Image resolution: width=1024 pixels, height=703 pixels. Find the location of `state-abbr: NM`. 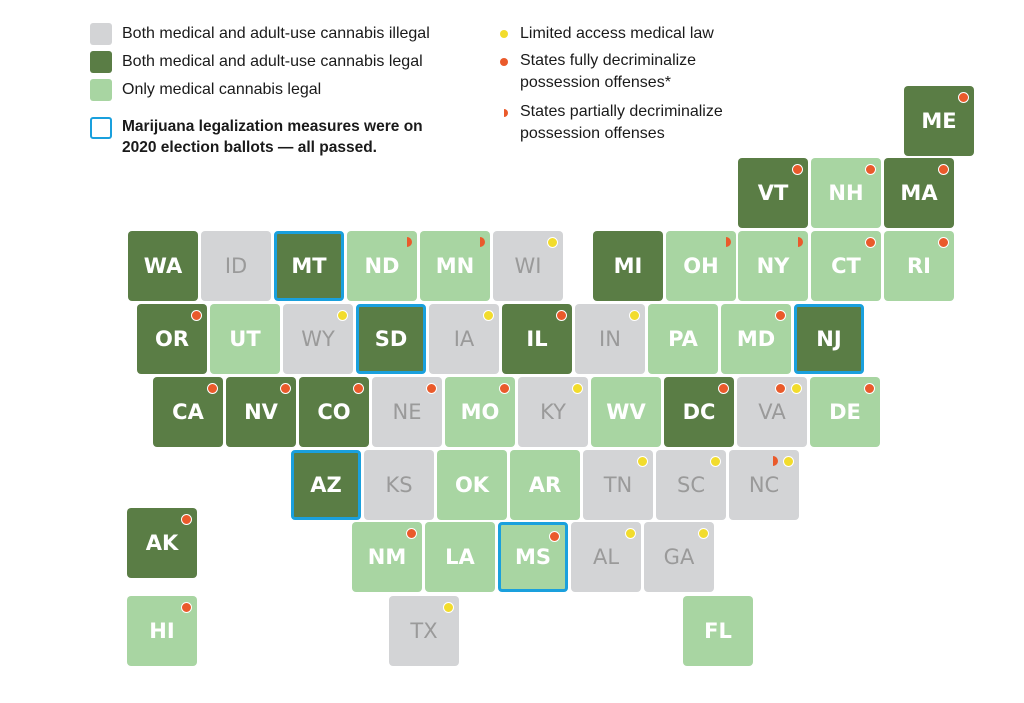

state-abbr: NM is located at coordinates (387, 557).